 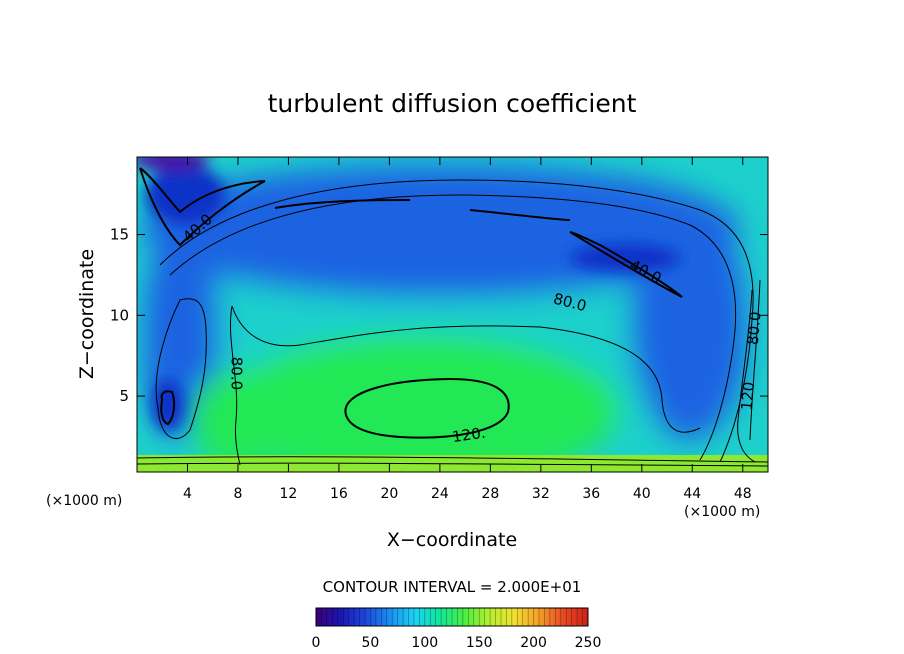 I want to click on y-tick-label: 10, so click(x=119, y=315).